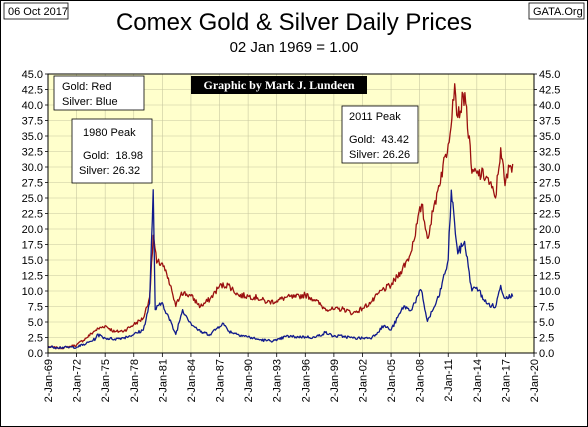 The width and height of the screenshot is (588, 427). Describe the element at coordinates (35, 308) in the screenshot. I see `y-tick-label: 7.5` at that location.